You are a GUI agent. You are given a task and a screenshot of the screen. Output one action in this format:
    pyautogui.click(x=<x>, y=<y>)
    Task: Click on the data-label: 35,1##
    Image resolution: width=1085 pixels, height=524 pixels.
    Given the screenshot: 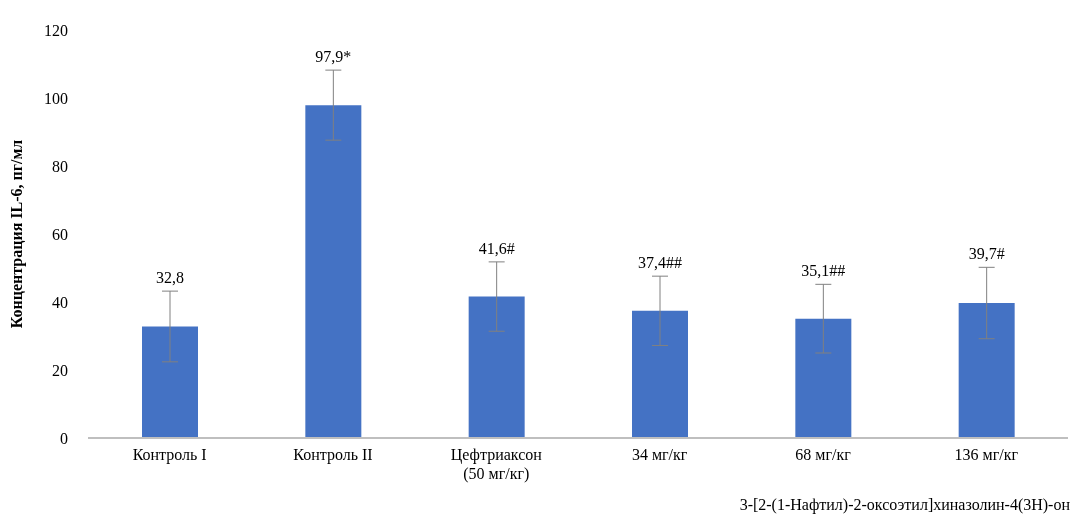 What is the action you would take?
    pyautogui.click(x=823, y=271)
    